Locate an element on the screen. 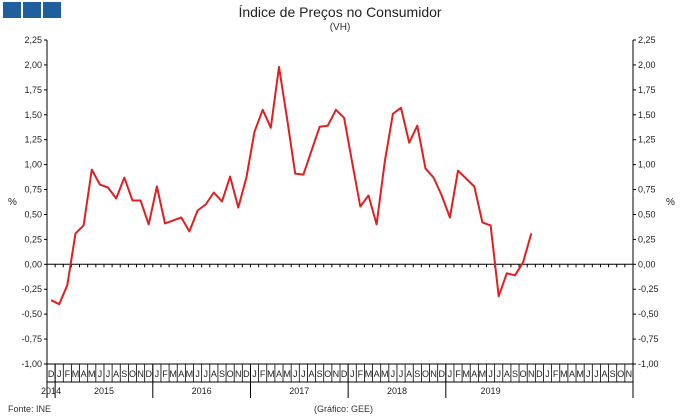 The height and width of the screenshot is (419, 680). month-label: O is located at coordinates (523, 374).